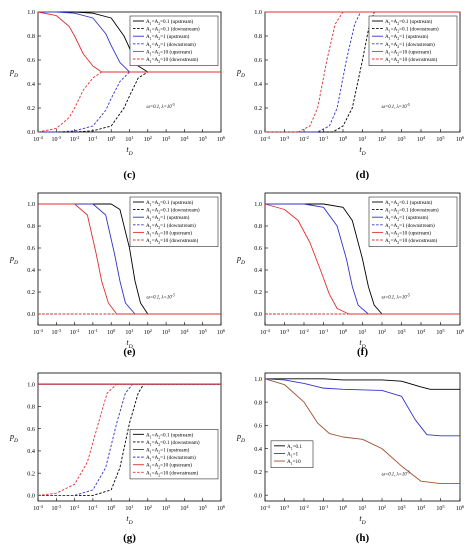  I want to click on legend-label-2: A1=10, so click(294, 462).